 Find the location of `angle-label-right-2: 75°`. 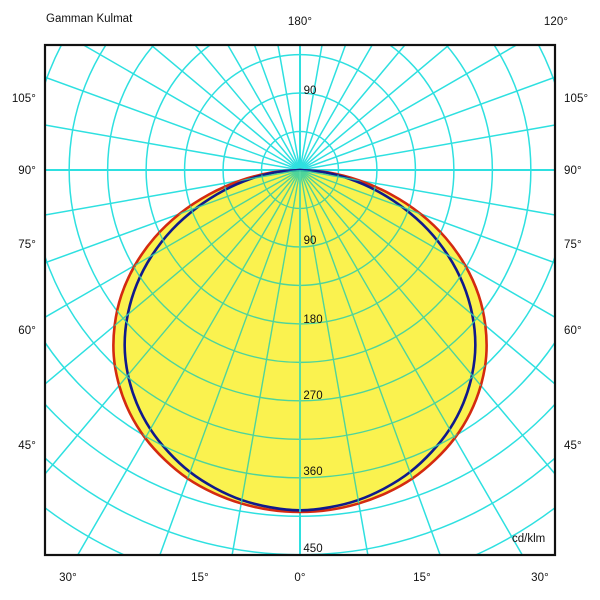

angle-label-right-2: 75° is located at coordinates (573, 245).